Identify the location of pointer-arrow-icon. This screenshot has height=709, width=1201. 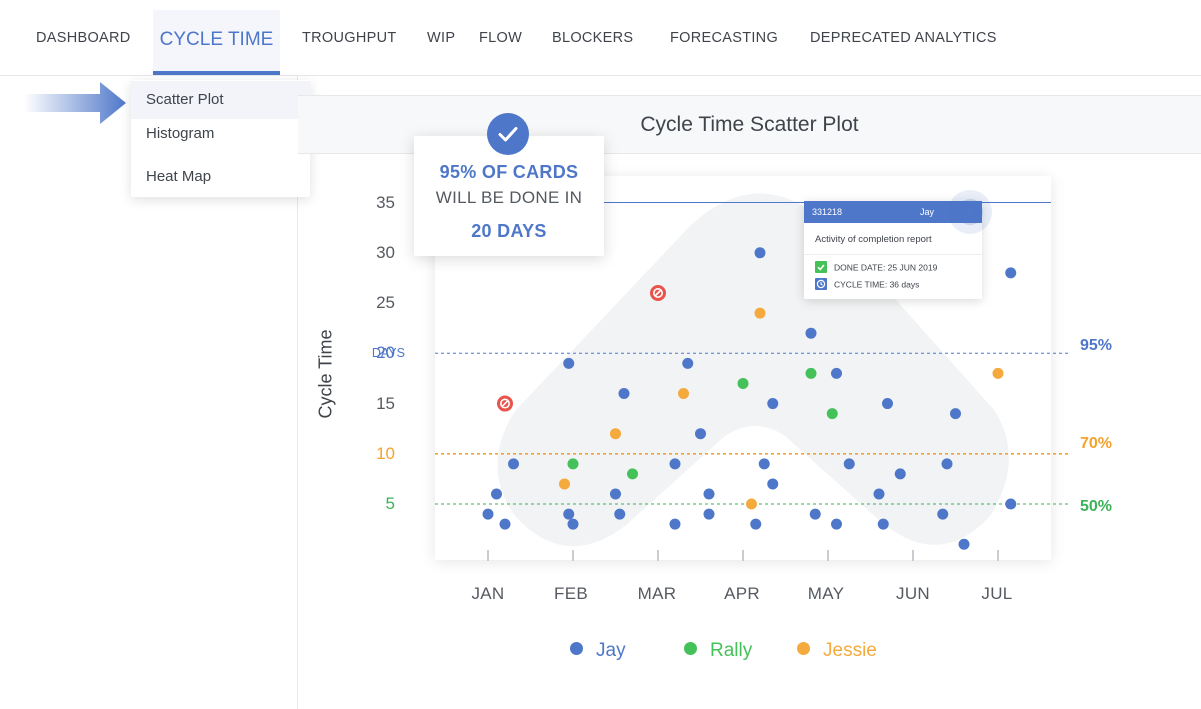
(75, 103).